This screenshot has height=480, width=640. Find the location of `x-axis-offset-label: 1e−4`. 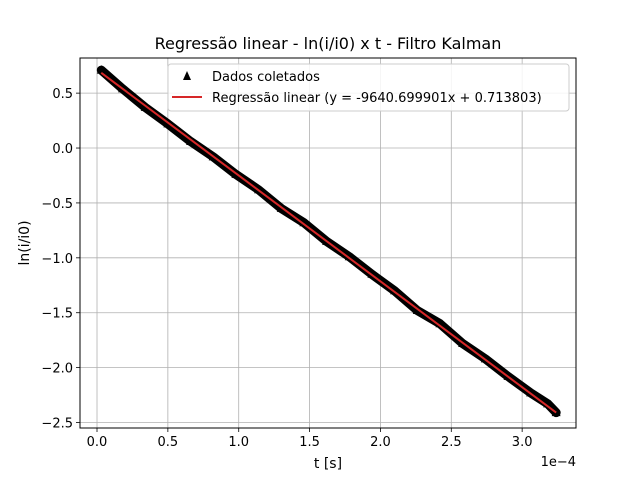

x-axis-offset-label: 1e−4 is located at coordinates (558, 462).